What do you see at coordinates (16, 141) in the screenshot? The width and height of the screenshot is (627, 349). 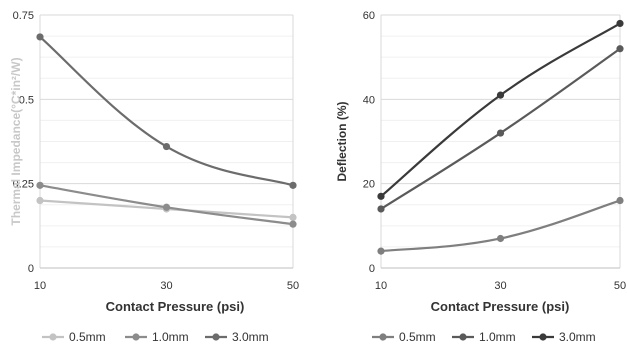 I see `y-axis-title: Thermal Impedance(°C*in²/W)` at bounding box center [16, 141].